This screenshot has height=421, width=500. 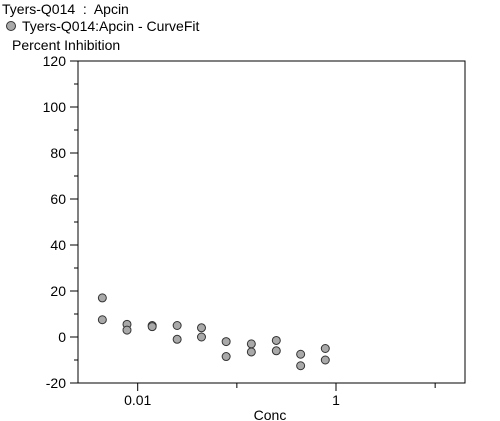 I want to click on x-tick-label: 1, so click(x=336, y=400).